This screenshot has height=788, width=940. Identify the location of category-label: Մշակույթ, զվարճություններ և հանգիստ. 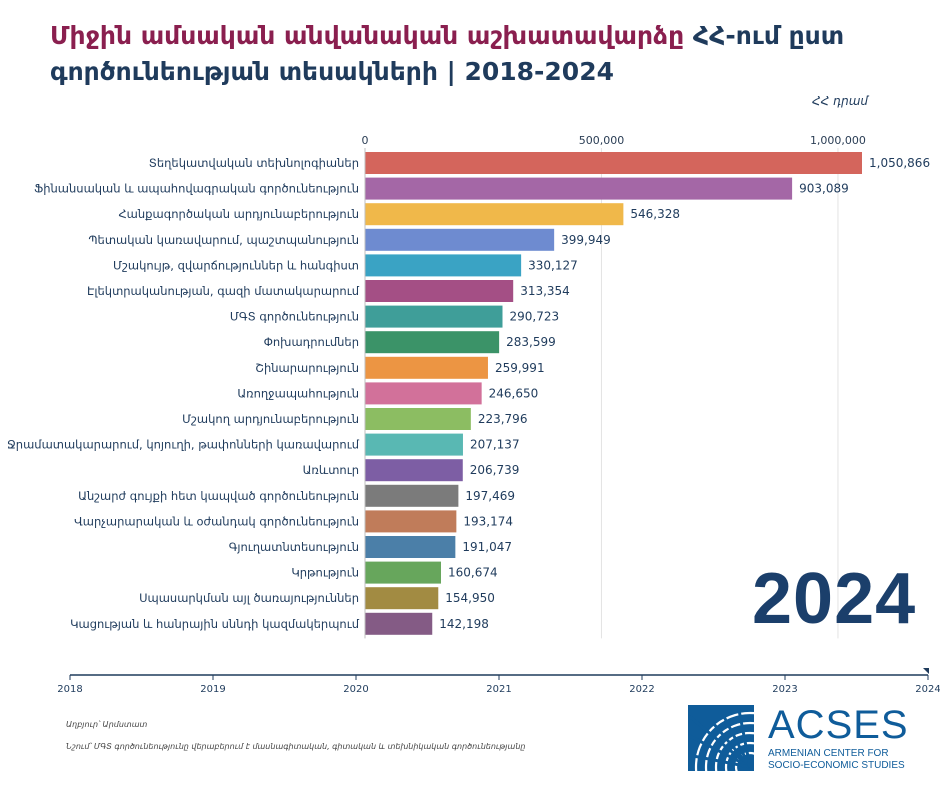
(236, 265).